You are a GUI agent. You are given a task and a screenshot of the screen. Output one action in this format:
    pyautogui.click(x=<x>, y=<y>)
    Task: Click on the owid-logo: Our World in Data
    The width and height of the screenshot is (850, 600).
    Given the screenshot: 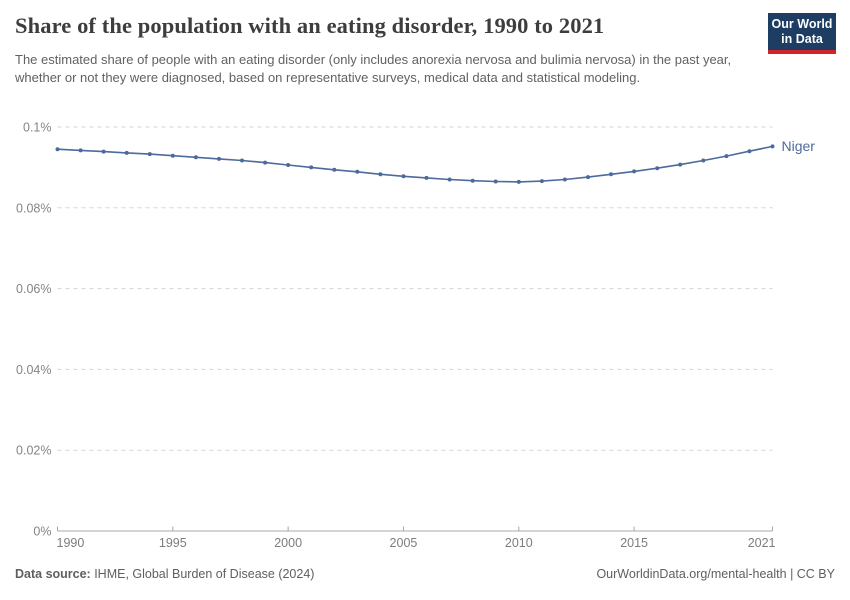 What is the action you would take?
    pyautogui.click(x=802, y=33)
    